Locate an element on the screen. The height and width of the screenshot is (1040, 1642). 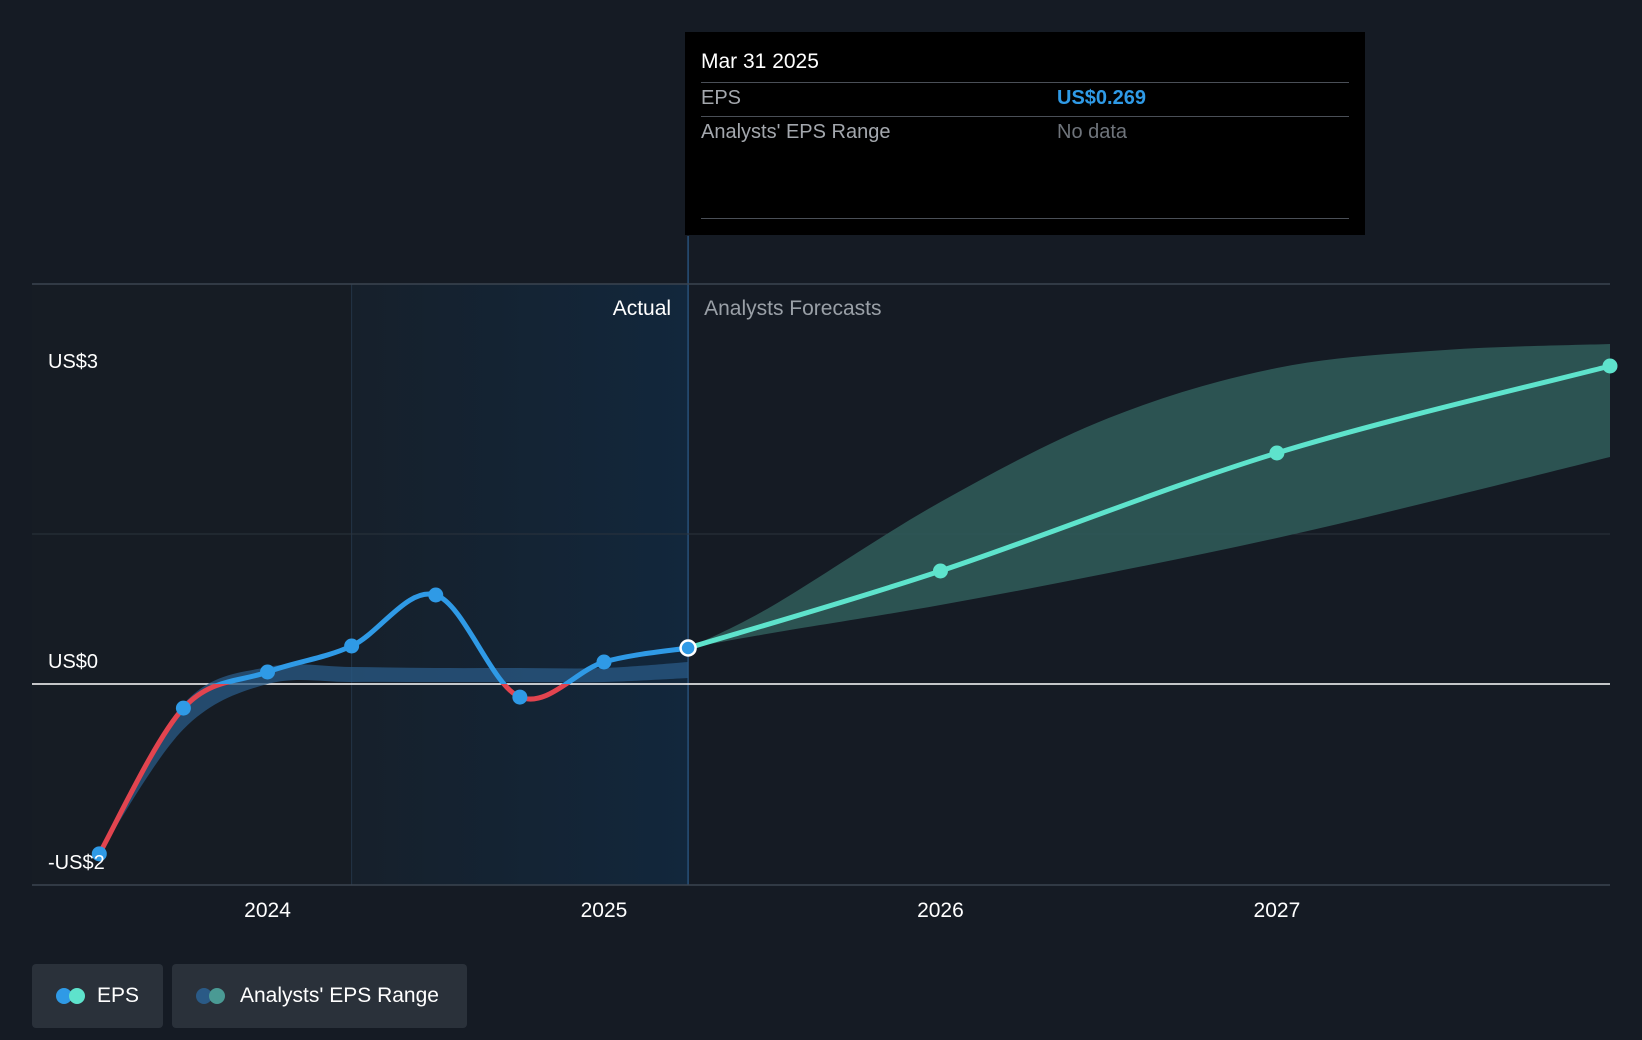
range-legend-icon is located at coordinates (211, 996).